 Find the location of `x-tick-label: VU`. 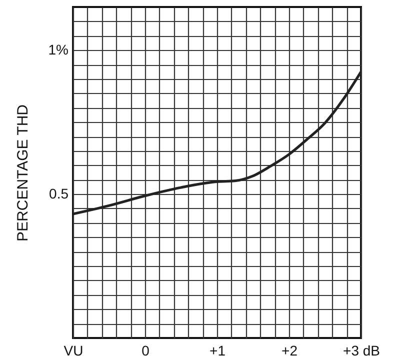

x-tick-label: VU is located at coordinates (74, 350).